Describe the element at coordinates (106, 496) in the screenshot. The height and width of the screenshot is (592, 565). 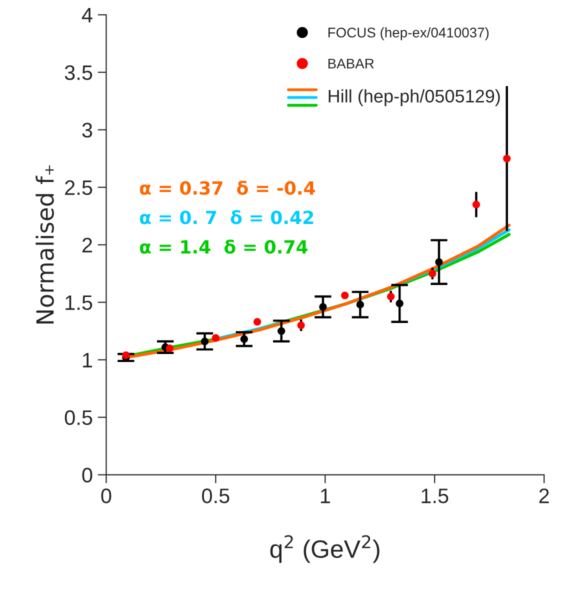
I see `x-tick-label: 0` at that location.